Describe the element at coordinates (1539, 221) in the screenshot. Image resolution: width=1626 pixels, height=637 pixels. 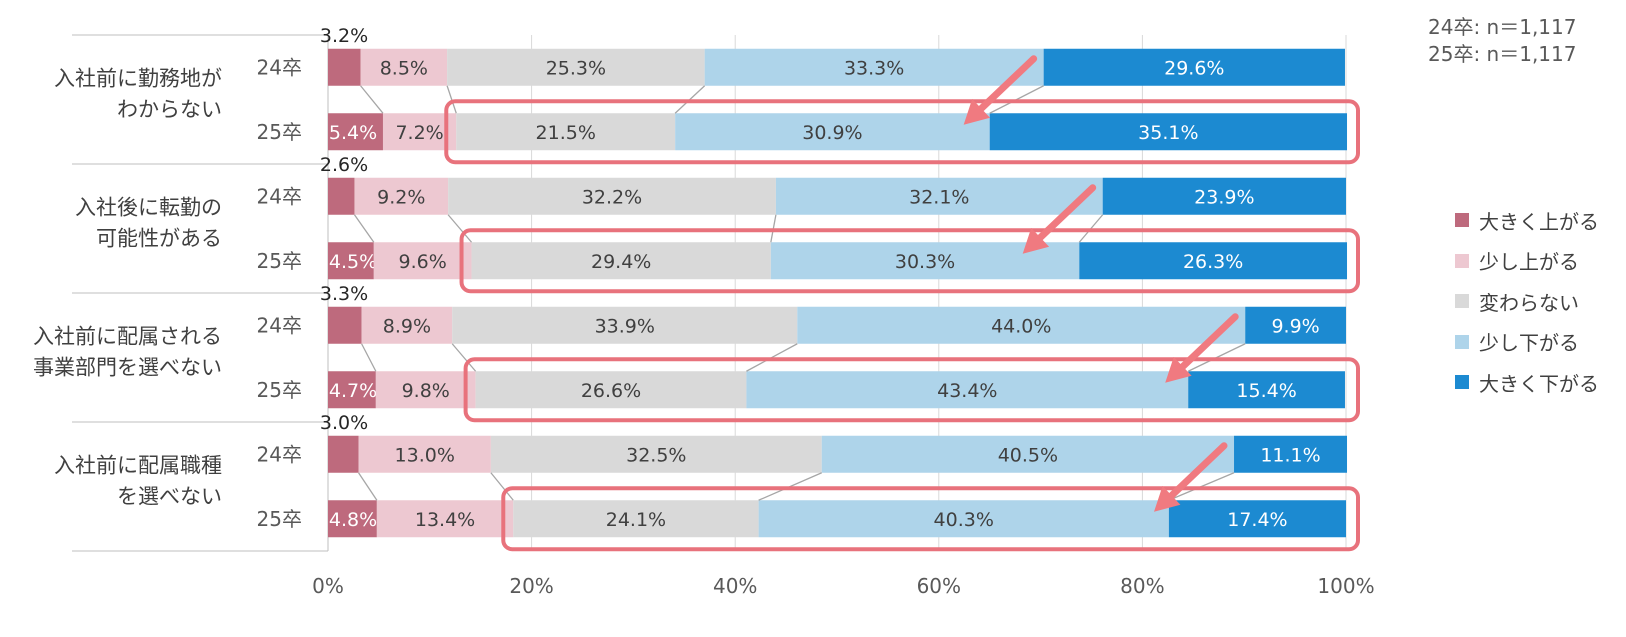
I see `legend-label: 大きく上がる` at that location.